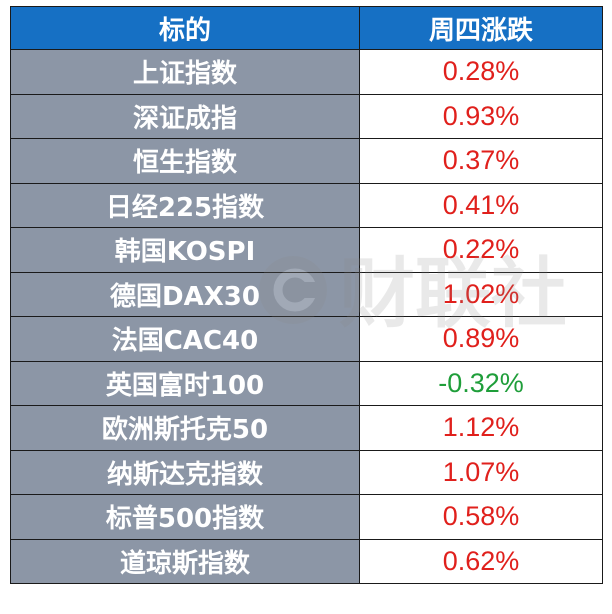  What do you see at coordinates (481, 561) in the screenshot?
I see `index-change: 0.62%` at bounding box center [481, 561].